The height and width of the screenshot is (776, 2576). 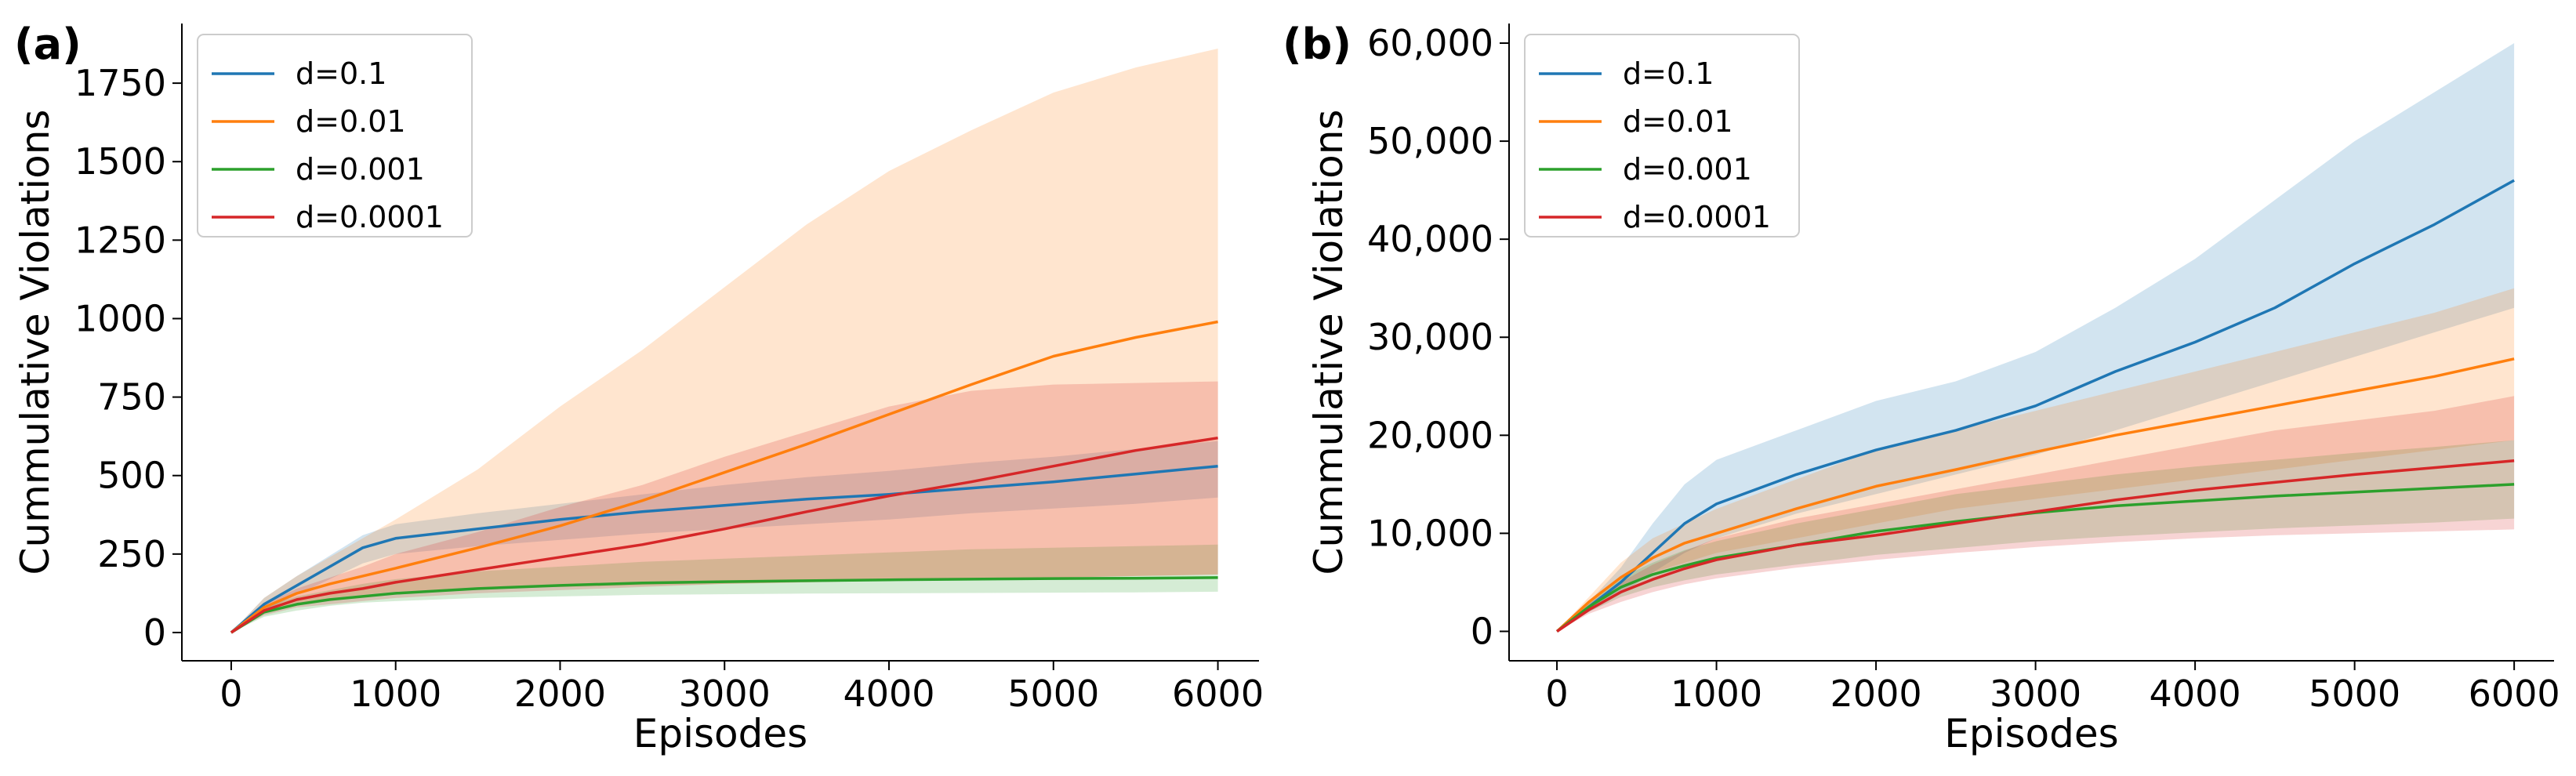 What do you see at coordinates (131, 397) in the screenshot?
I see `y-tick-label: 750` at bounding box center [131, 397].